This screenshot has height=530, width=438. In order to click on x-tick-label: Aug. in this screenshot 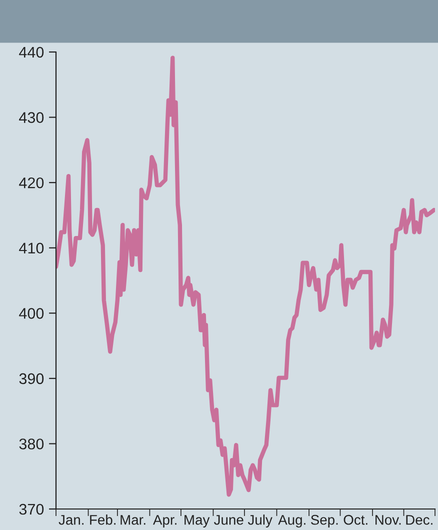, I will do `click(292, 521)`.